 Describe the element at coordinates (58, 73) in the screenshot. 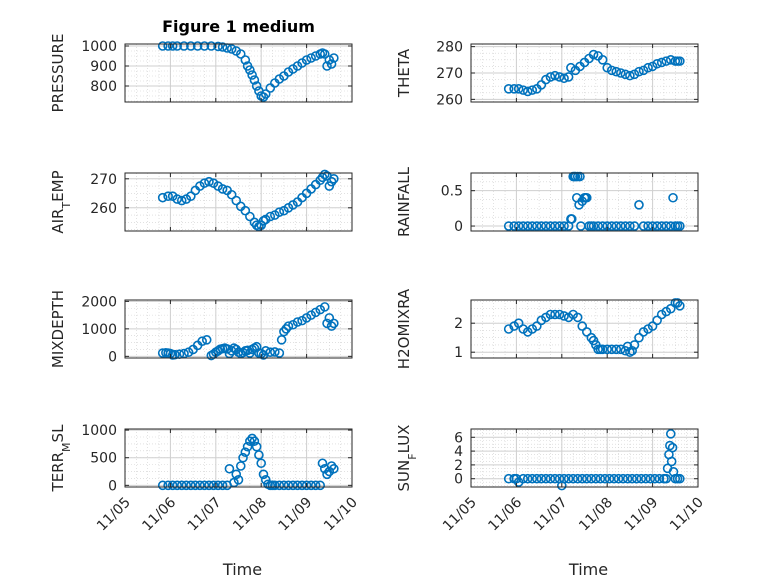

I see `y-axis-label: PRESSURE` at that location.